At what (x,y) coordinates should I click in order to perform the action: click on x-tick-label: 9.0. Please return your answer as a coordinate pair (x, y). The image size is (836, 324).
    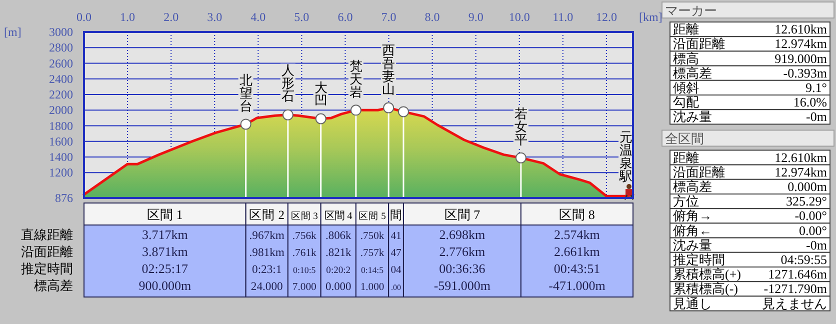
    Looking at the image, I should click on (476, 17).